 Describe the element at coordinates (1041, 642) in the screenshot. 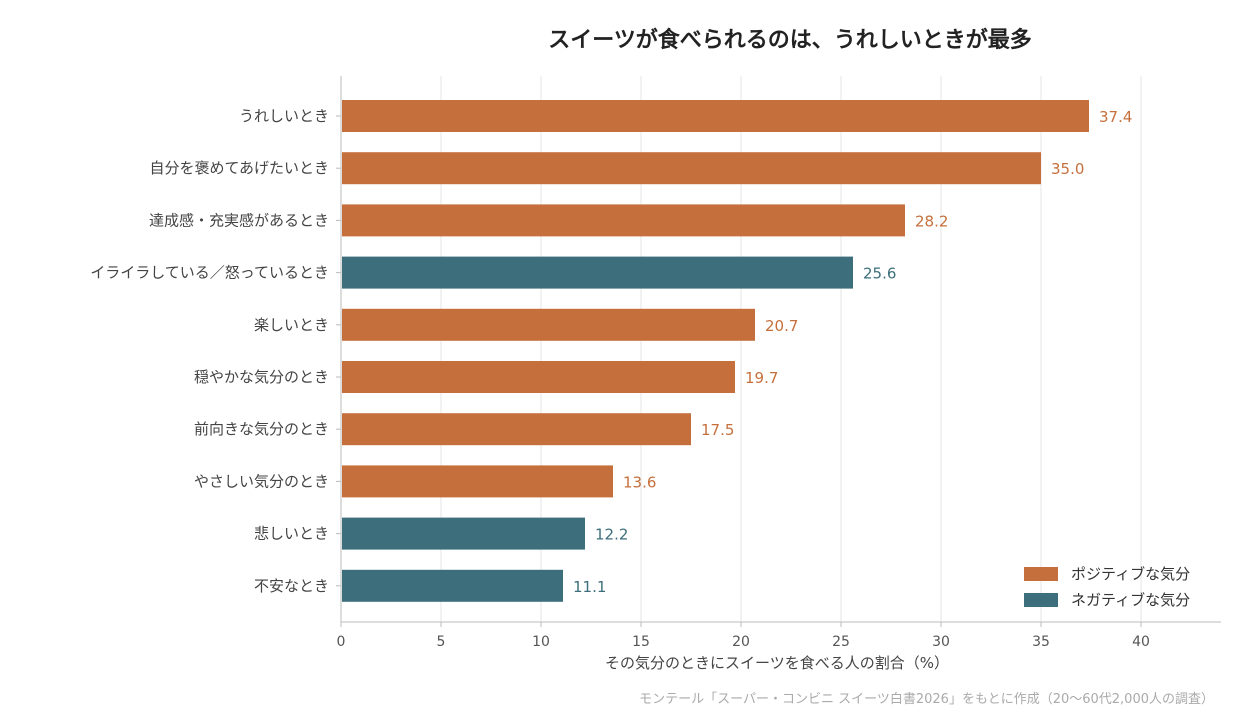

I see `x-tick-label: 35` at that location.